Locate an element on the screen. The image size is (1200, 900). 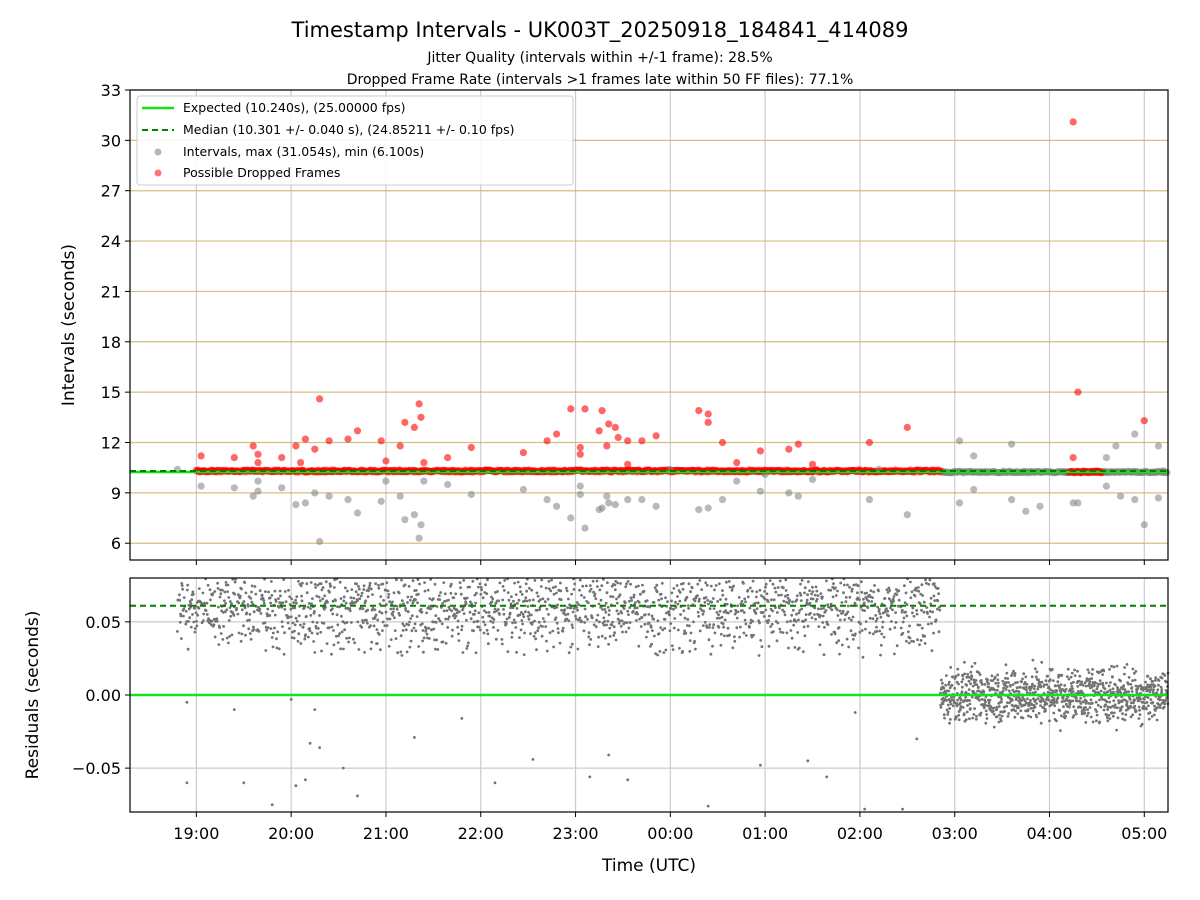
bottom-y-axis-label: Residuals (seconds) is located at coordinates (33, 695).